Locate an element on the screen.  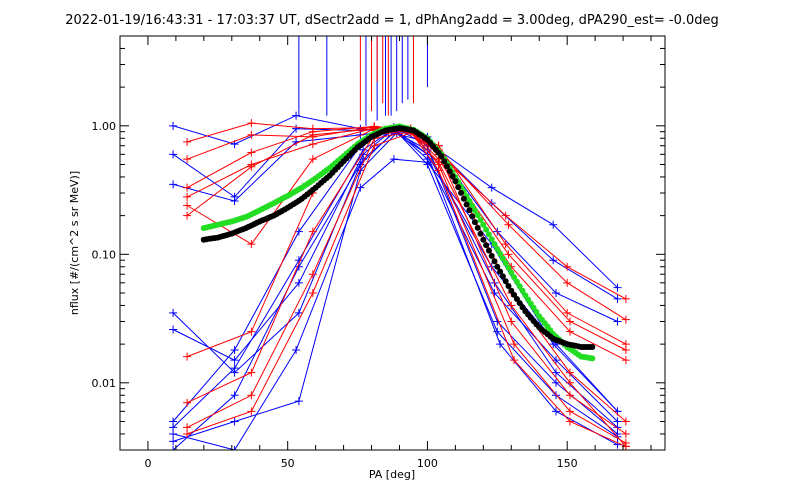
y-tick-label: 1.00 is located at coordinates (104, 126).